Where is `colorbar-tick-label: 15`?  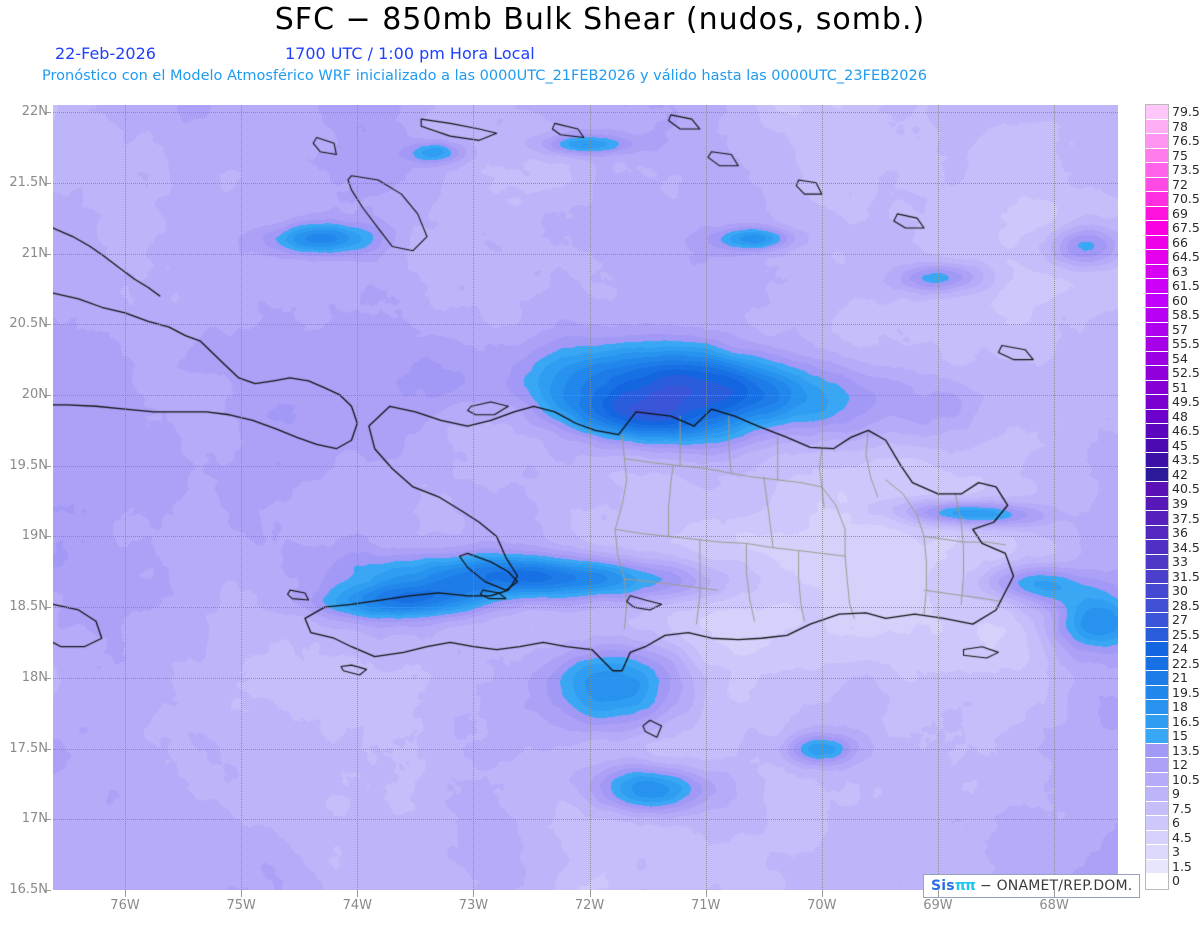 colorbar-tick-label: 15 is located at coordinates (1180, 736).